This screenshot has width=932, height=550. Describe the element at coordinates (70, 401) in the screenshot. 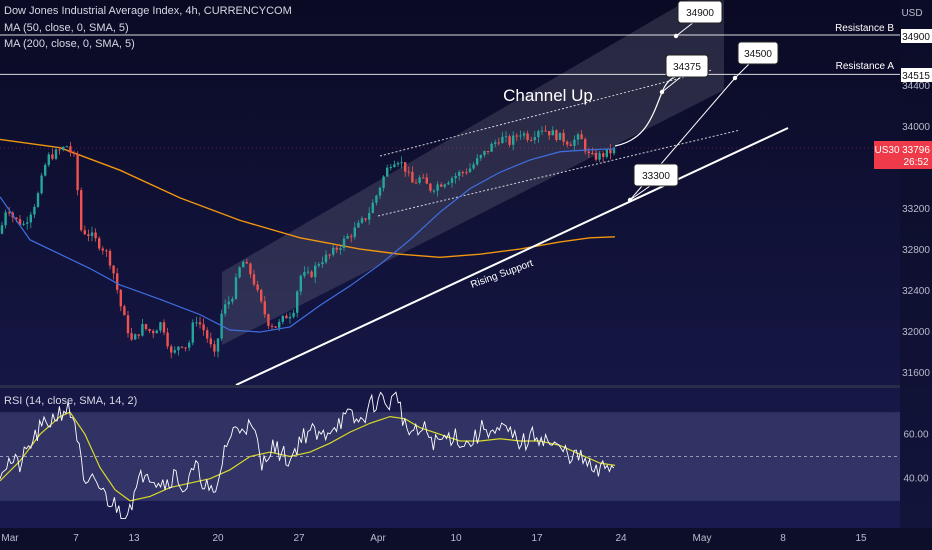

I see `rsi-legend: RSI (14, close, SMA, 14, 2)` at that location.